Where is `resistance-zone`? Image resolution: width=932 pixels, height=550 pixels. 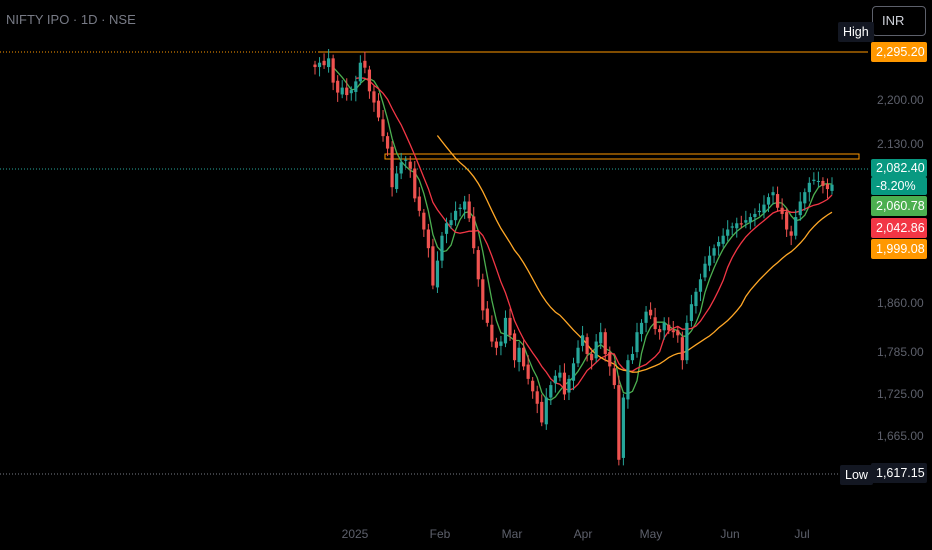 resistance-zone is located at coordinates (622, 156).